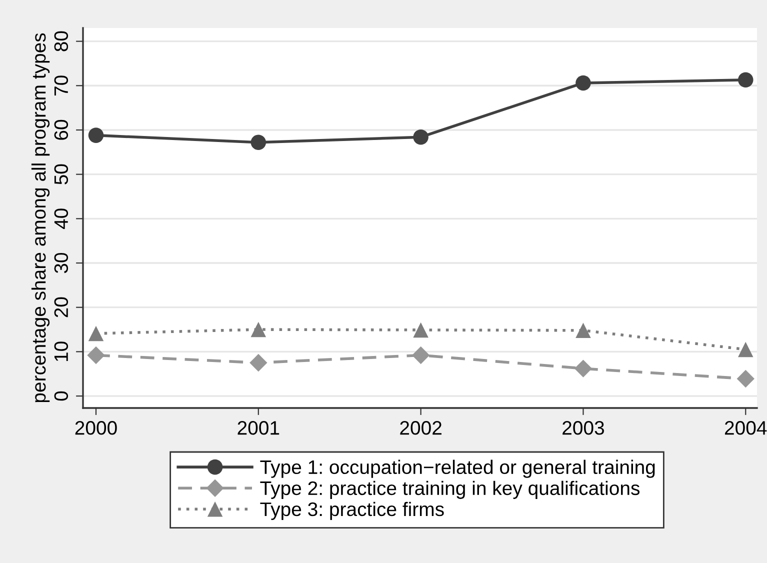 This screenshot has width=767, height=563. What do you see at coordinates (61, 130) in the screenshot?
I see `y-tick-label: 60` at bounding box center [61, 130].